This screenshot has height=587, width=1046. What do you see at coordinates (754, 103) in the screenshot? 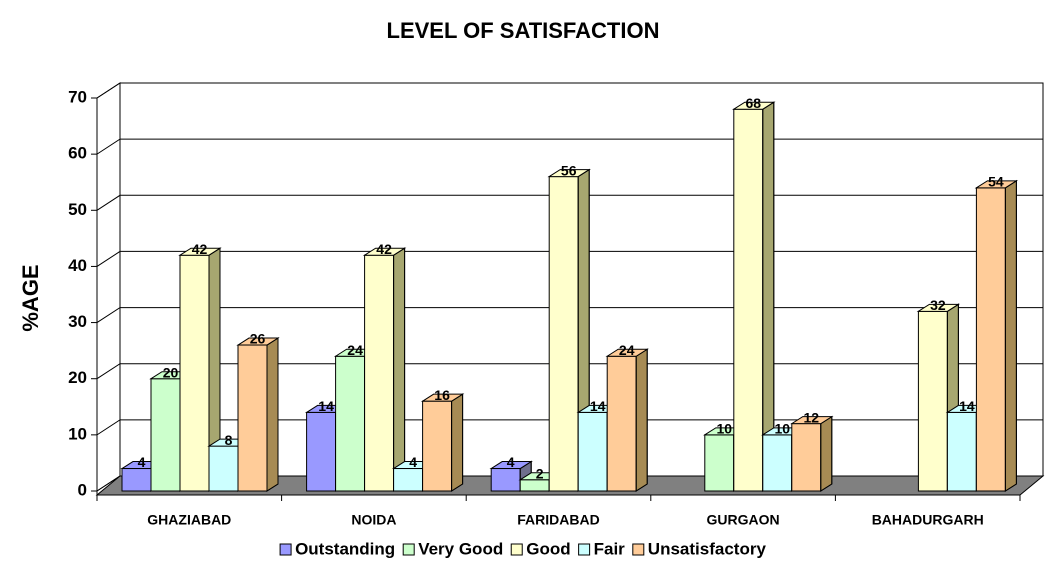
I see `value-label: 68` at bounding box center [754, 103].